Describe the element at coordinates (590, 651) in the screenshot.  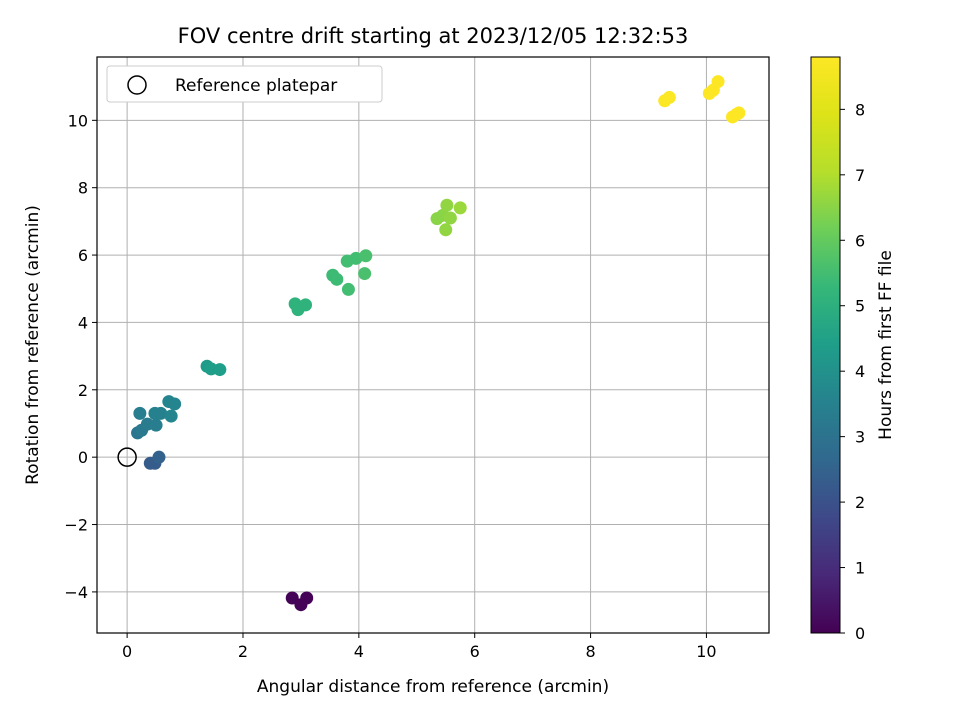
I see `x-tick-label: 8` at that location.